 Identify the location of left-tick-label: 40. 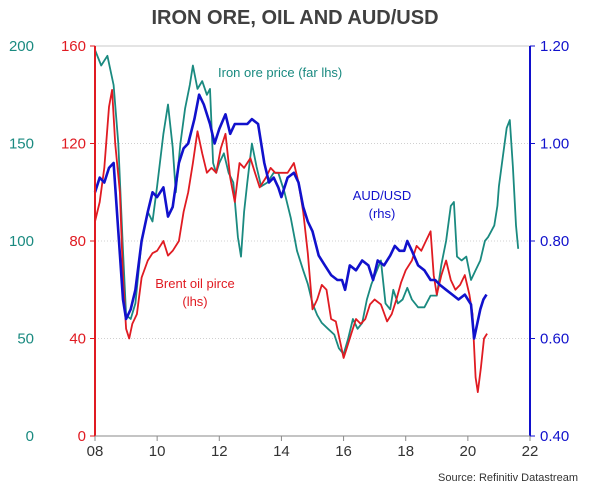
(77, 339).